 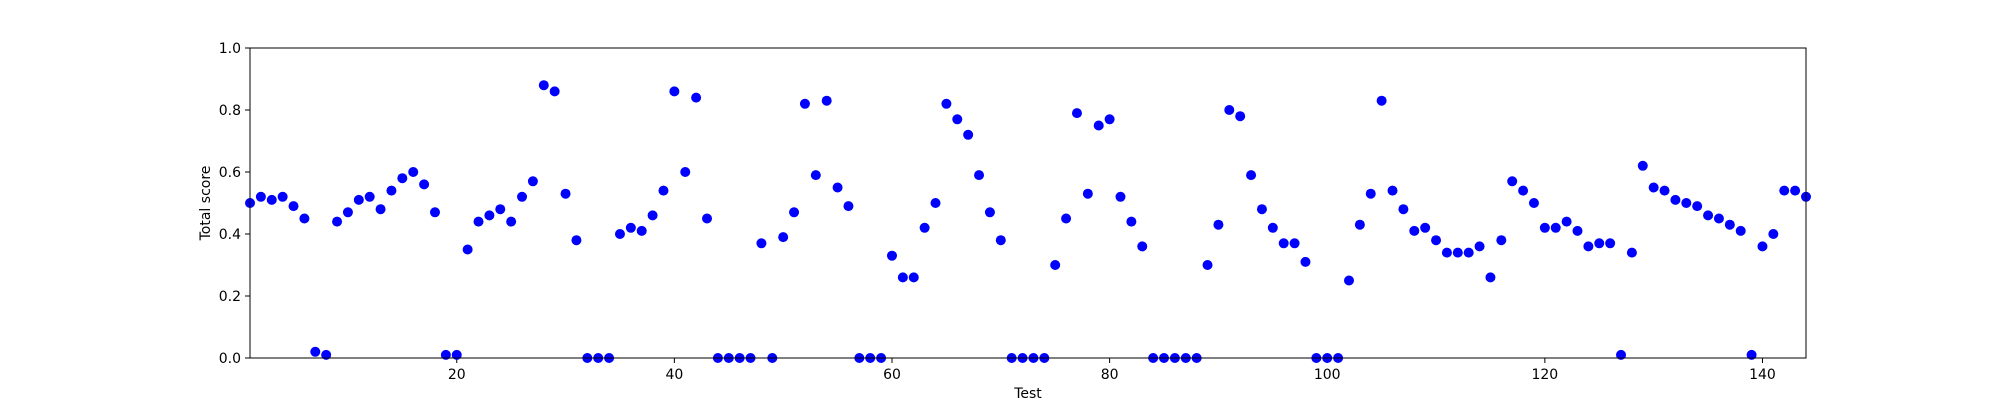 I want to click on y-tick-label: 0.8, so click(x=230, y=111).